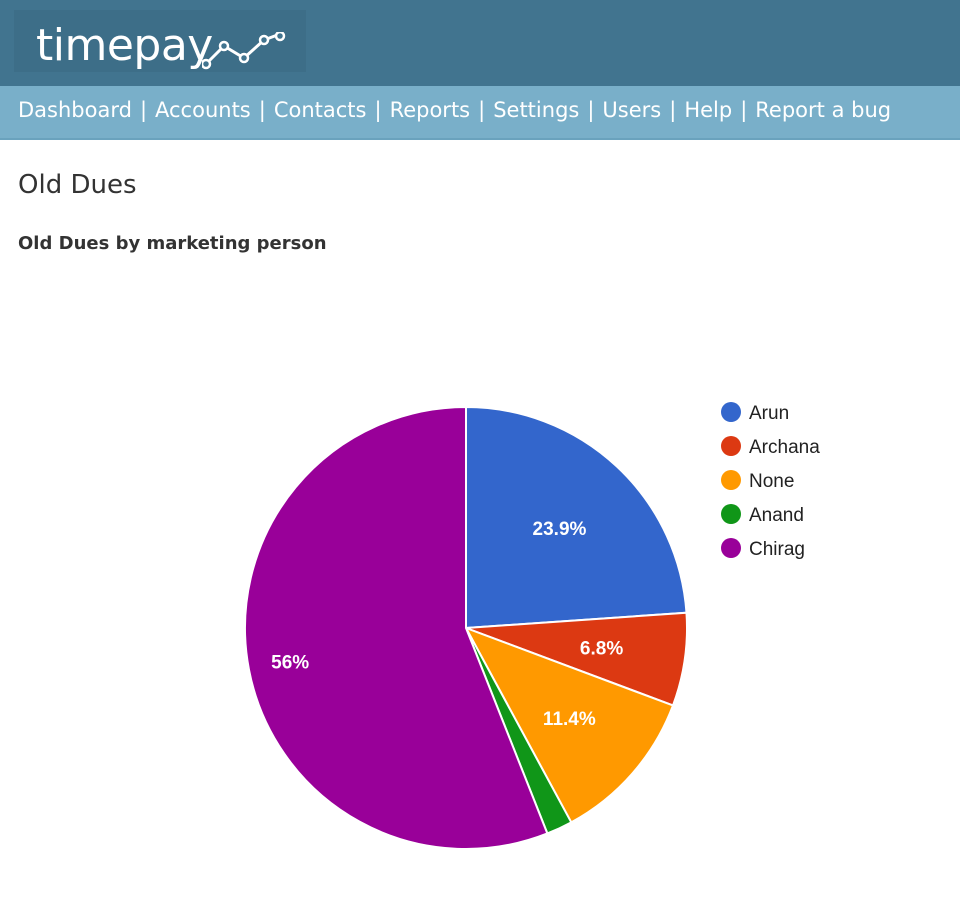 The height and width of the screenshot is (897, 960). What do you see at coordinates (731, 548) in the screenshot?
I see `legend-marker-chirag` at bounding box center [731, 548].